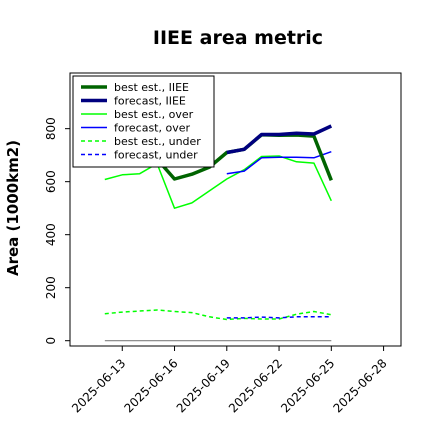 The height and width of the screenshot is (440, 440). I want to click on legend-box, so click(143, 121).